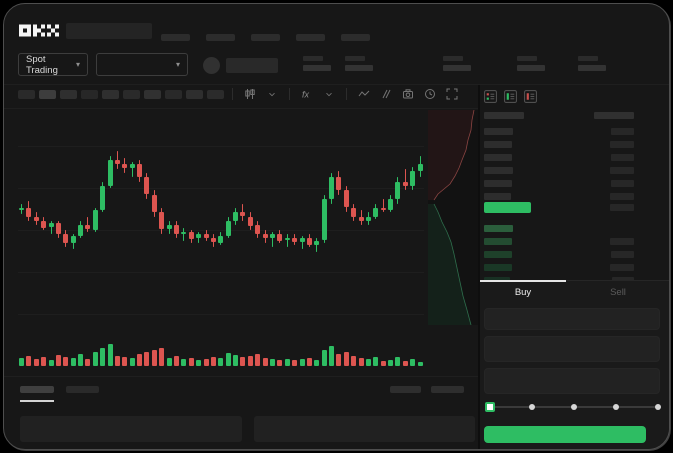 This screenshot has height=453, width=673. Describe the element at coordinates (82, 389) in the screenshot. I see `bottom-tab` at that location.